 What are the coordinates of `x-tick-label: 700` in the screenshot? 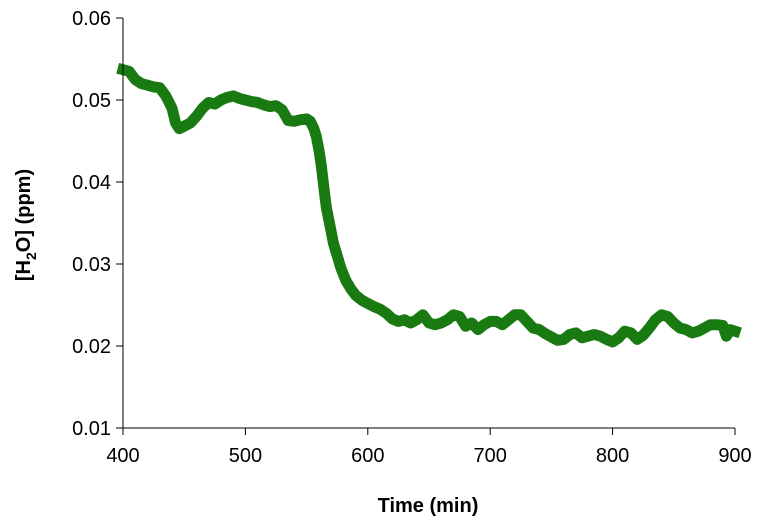 It's located at (490, 456).